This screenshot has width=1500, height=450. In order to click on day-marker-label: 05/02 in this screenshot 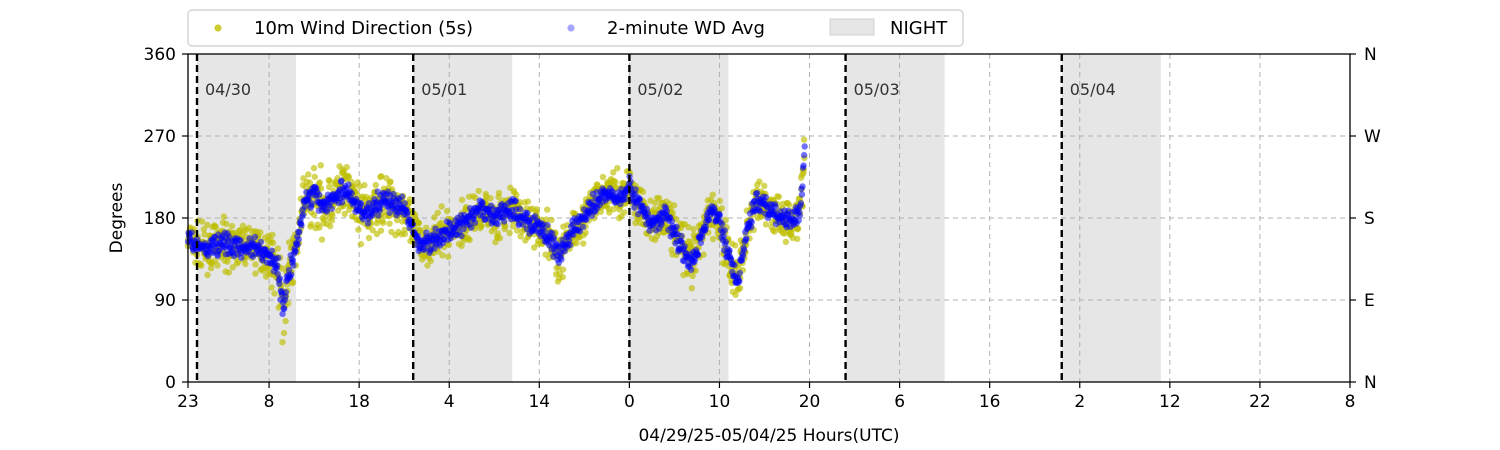, I will do `click(660, 89)`.